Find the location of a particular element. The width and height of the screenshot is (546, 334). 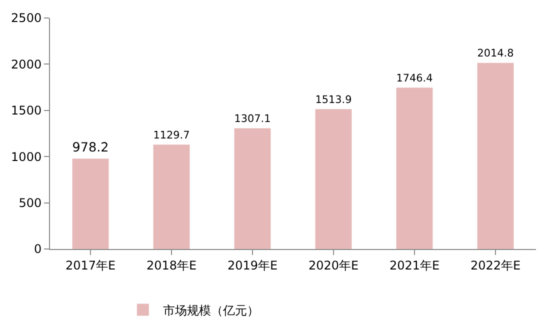

x-tick-label: 2022年E is located at coordinates (495, 265).